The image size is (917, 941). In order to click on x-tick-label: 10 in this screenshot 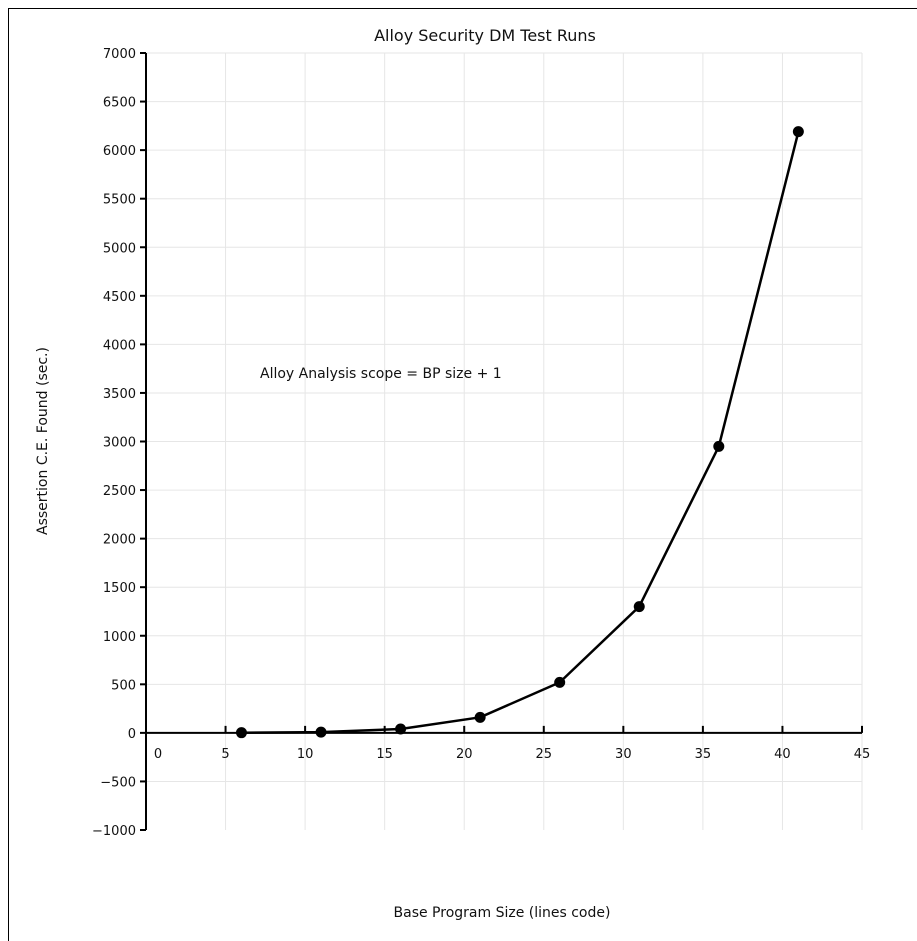, I will do `click(305, 754)`.